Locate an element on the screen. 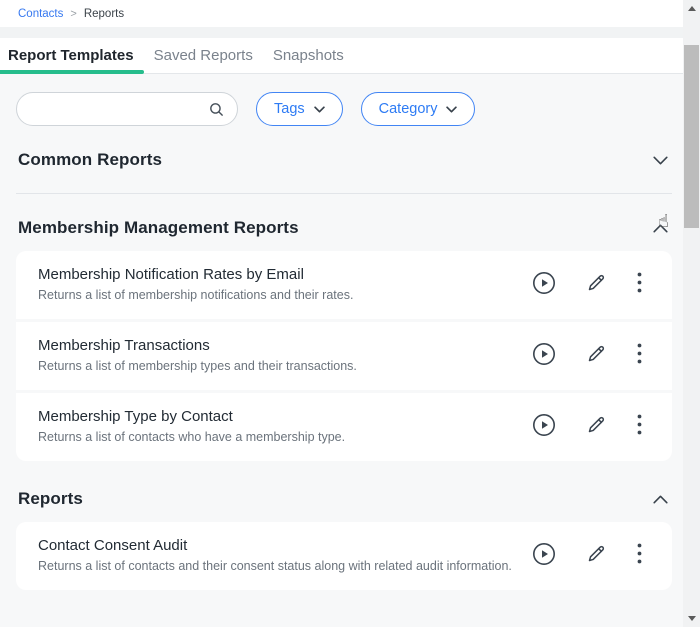 Image resolution: width=700 pixels, height=627 pixels. report-title: Membership Transactions is located at coordinates (124, 345).